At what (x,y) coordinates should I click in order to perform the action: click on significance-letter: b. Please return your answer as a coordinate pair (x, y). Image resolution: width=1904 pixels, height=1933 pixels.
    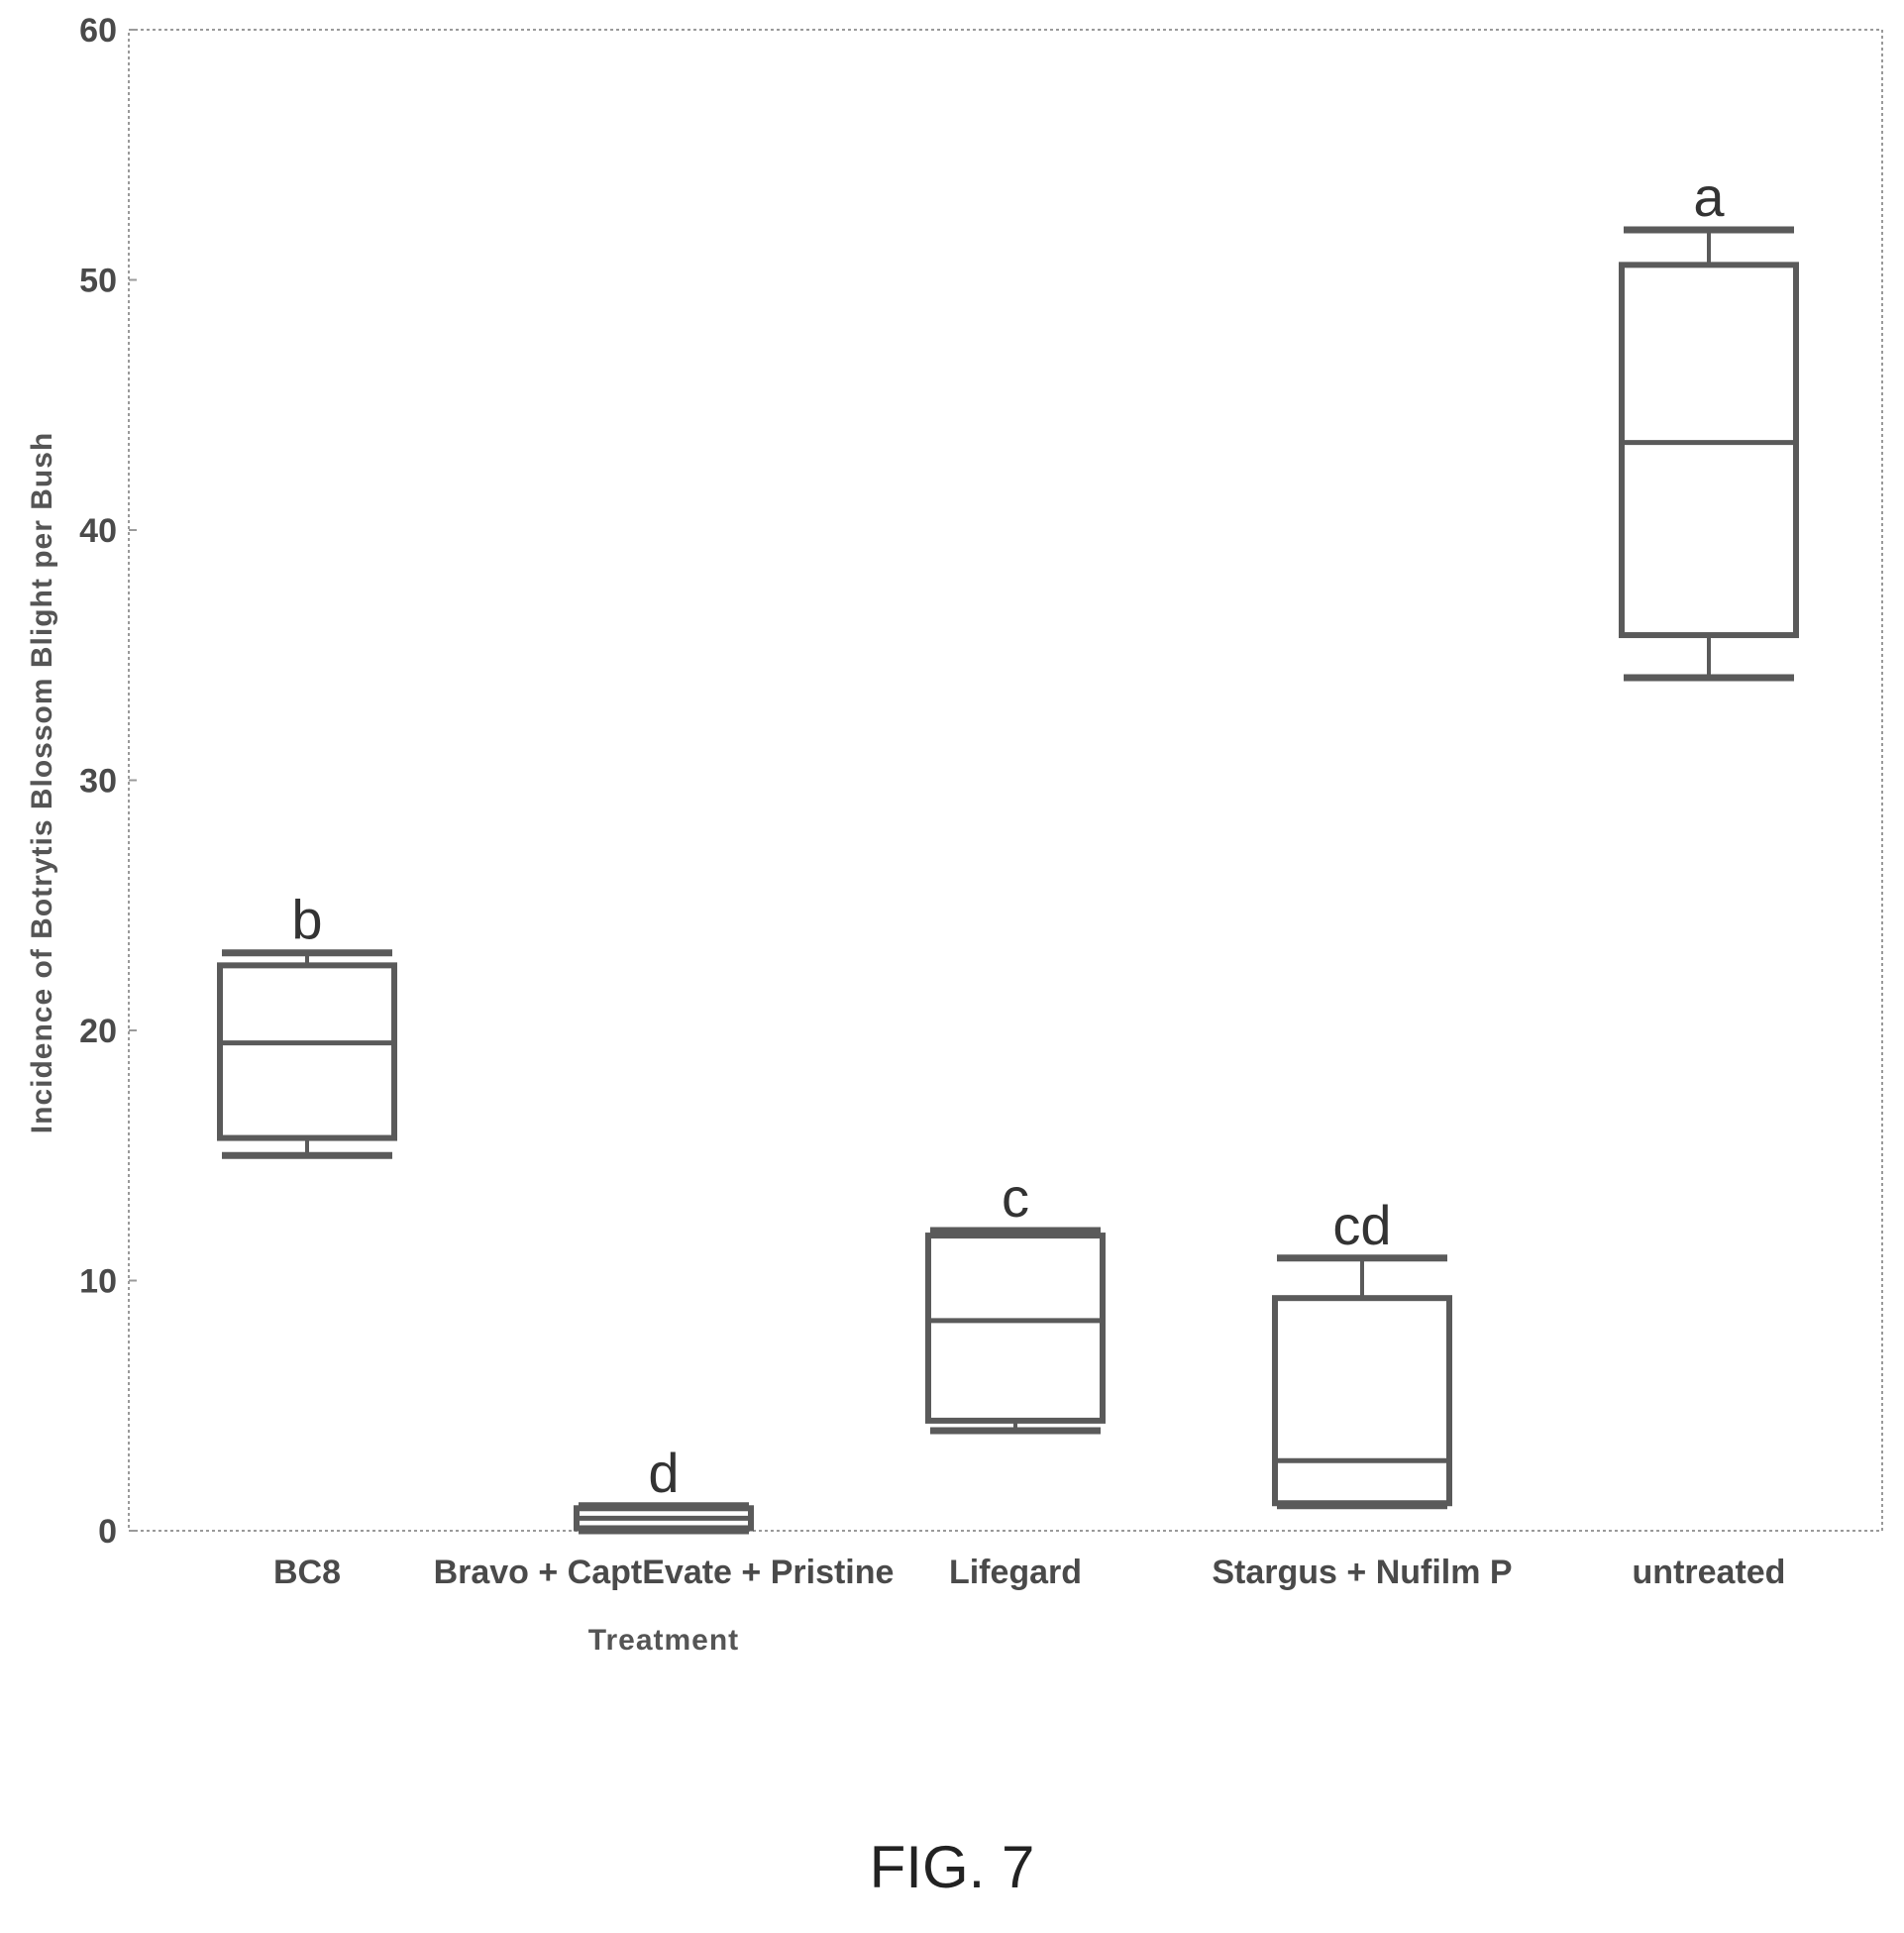
    Looking at the image, I should click on (306, 920).